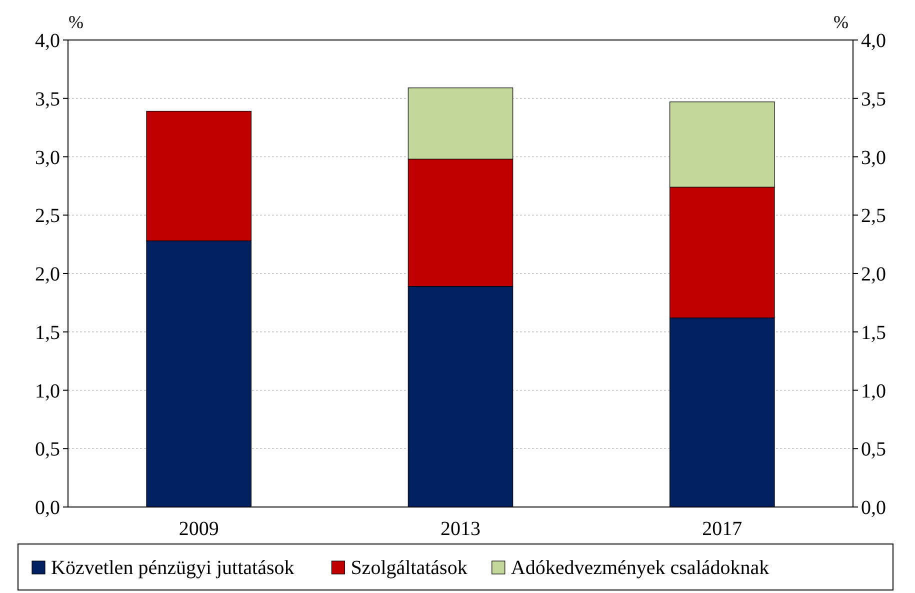 The image size is (915, 593). Describe the element at coordinates (47, 449) in the screenshot. I see `y-tick-label: 0,5` at that location.